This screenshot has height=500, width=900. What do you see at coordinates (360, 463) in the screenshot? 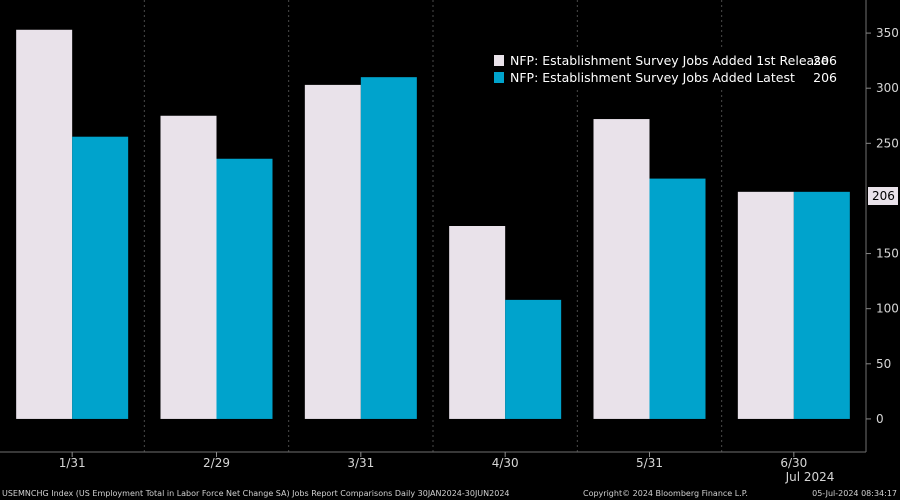
I see `x-tick-label: 3/31` at bounding box center [360, 463].